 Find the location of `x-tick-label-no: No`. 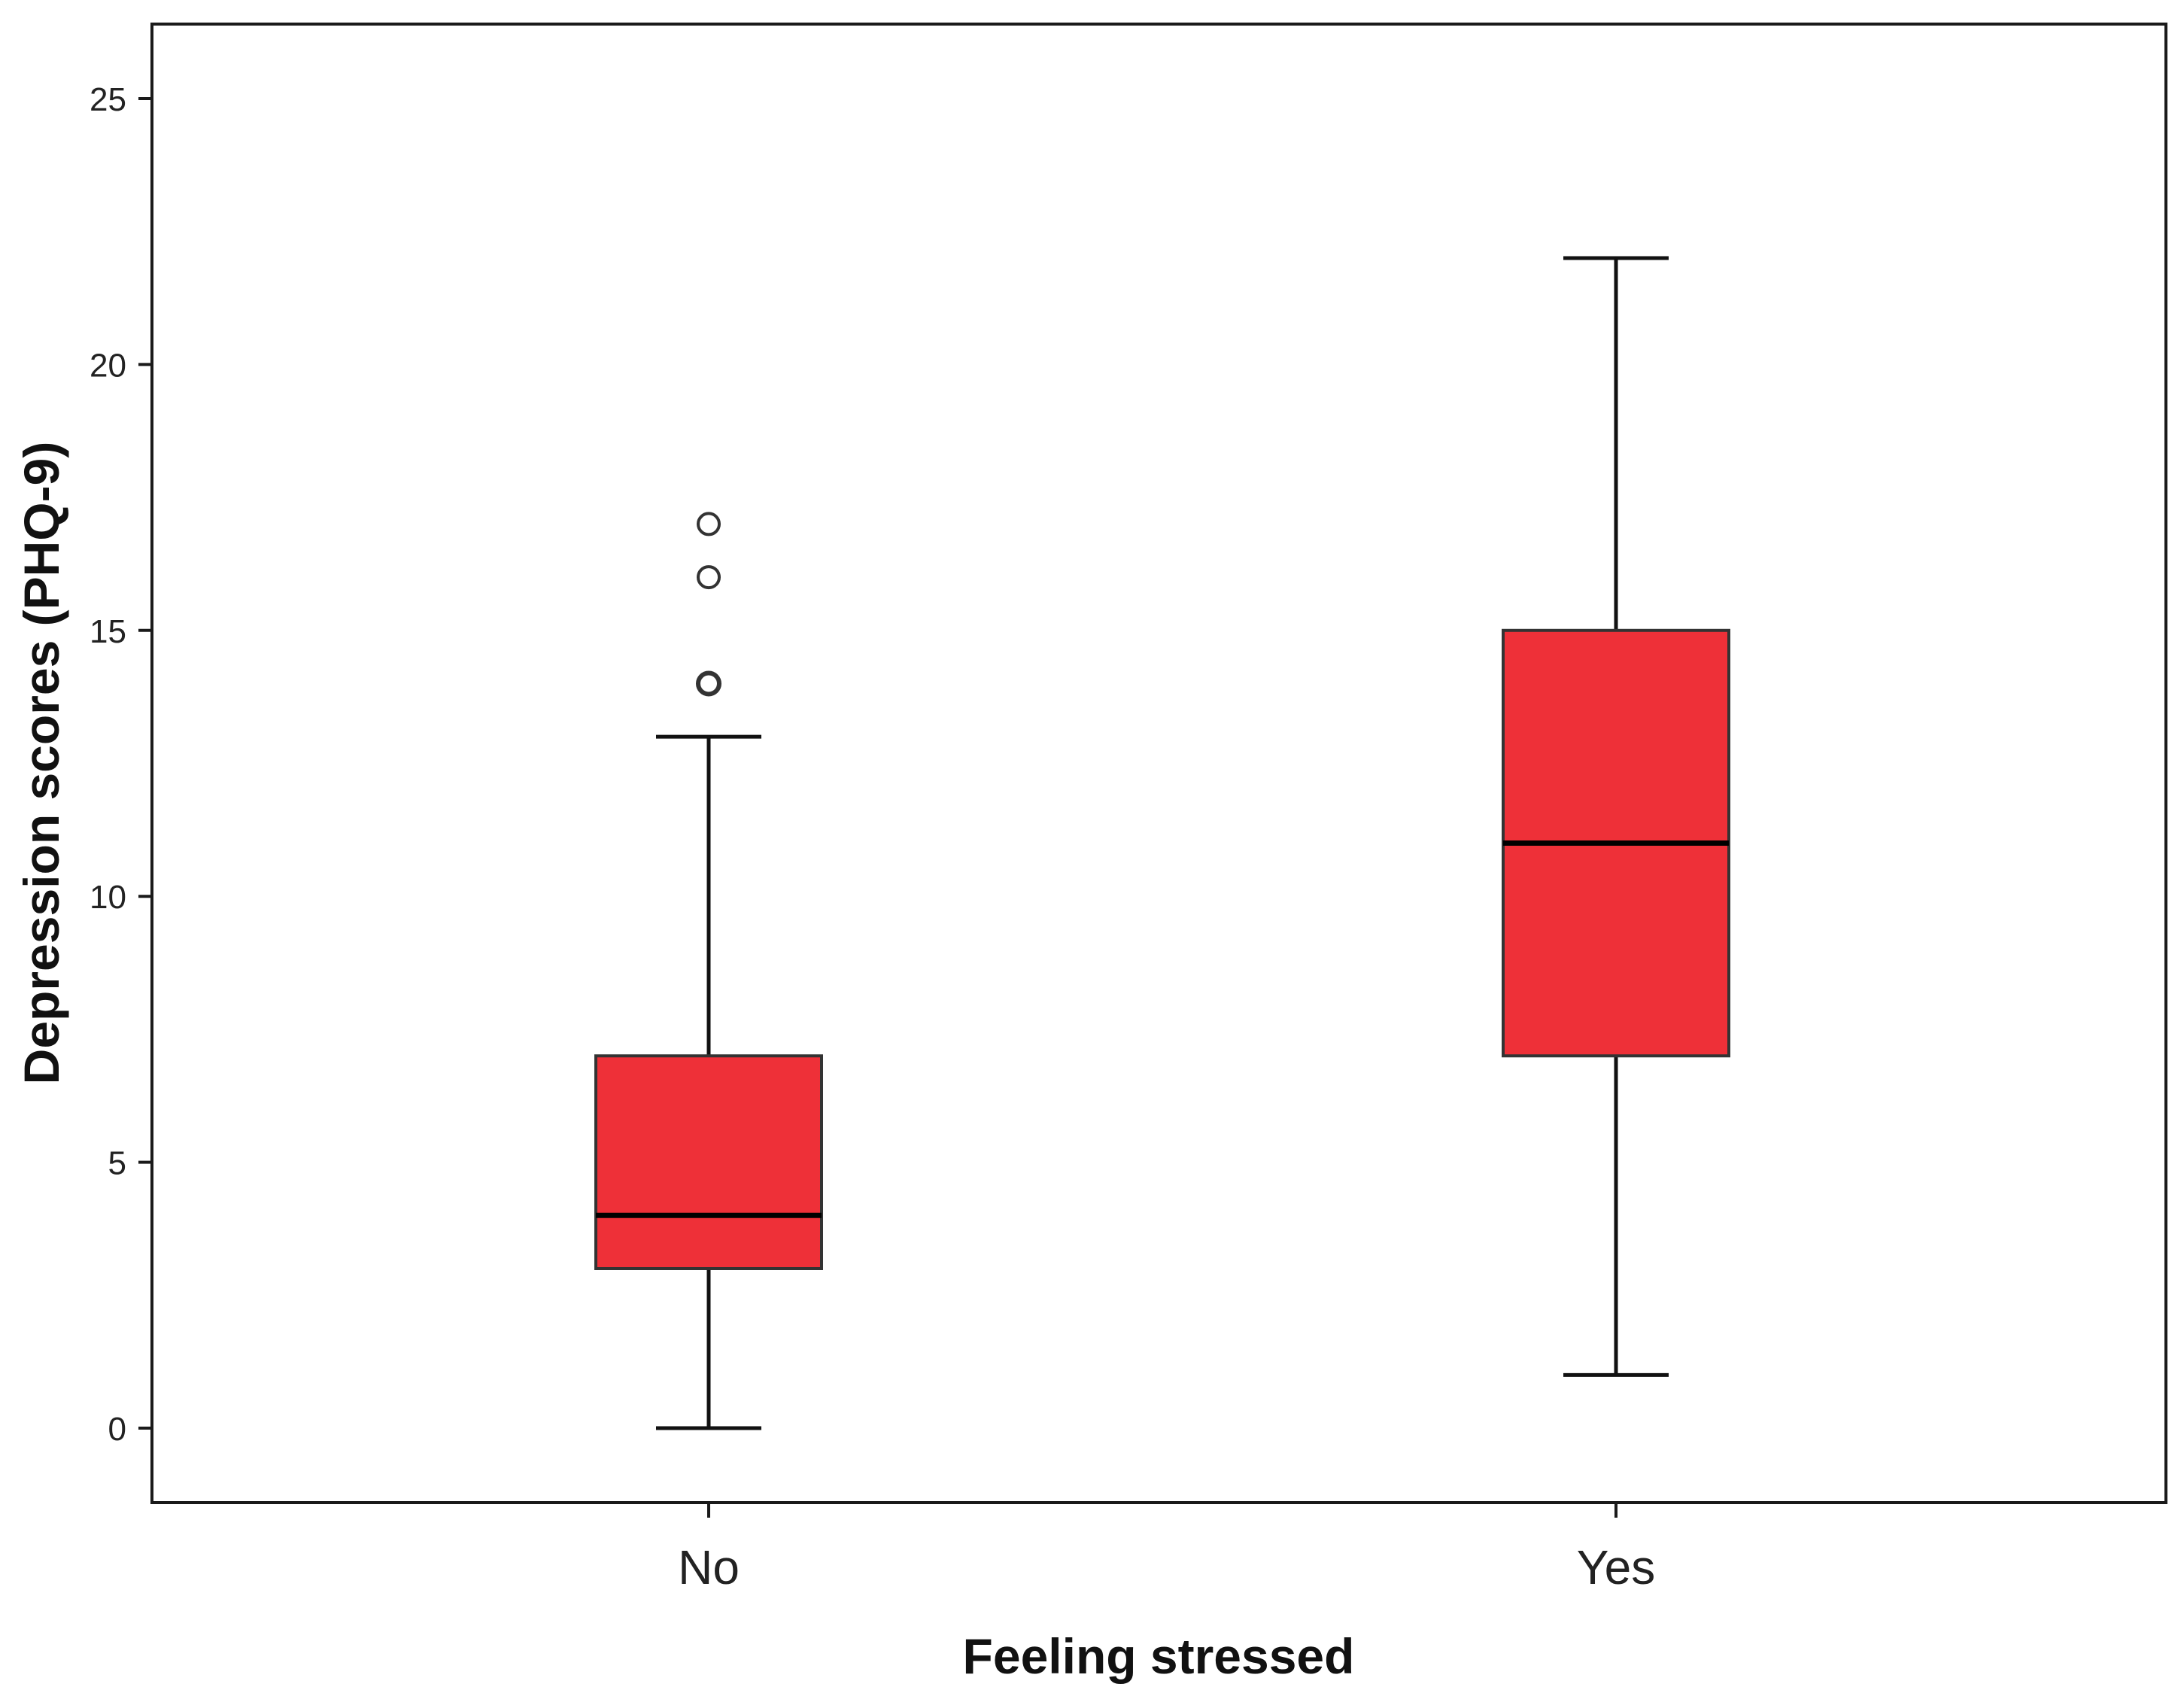

x-tick-label-no: No is located at coordinates (709, 1567).